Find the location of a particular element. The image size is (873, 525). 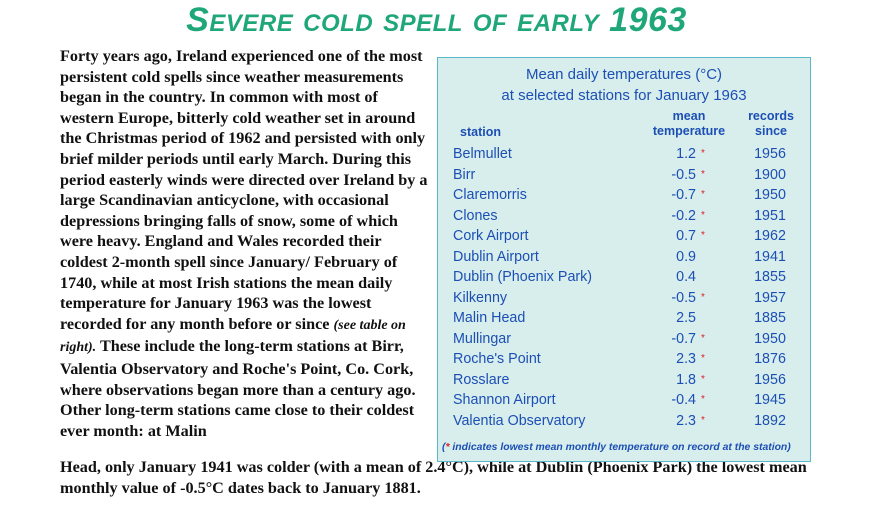

records-since: 1876 is located at coordinates (770, 359).